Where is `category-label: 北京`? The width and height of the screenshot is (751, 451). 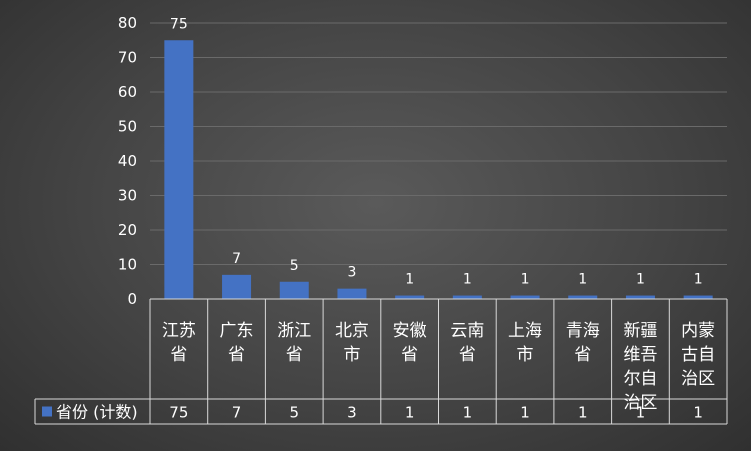
category-label: 北京 is located at coordinates (352, 331).